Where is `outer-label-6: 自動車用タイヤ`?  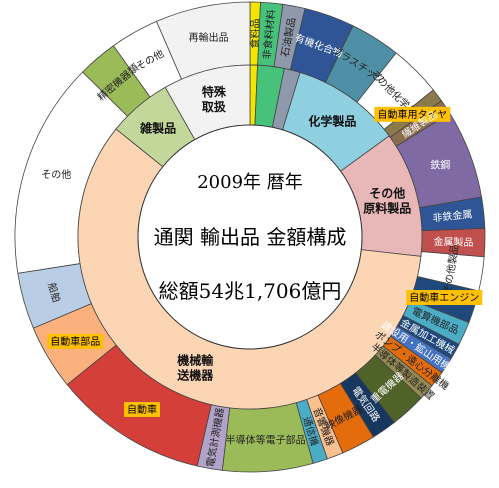 outer-label-6: 自動車用タイヤ is located at coordinates (412, 114).